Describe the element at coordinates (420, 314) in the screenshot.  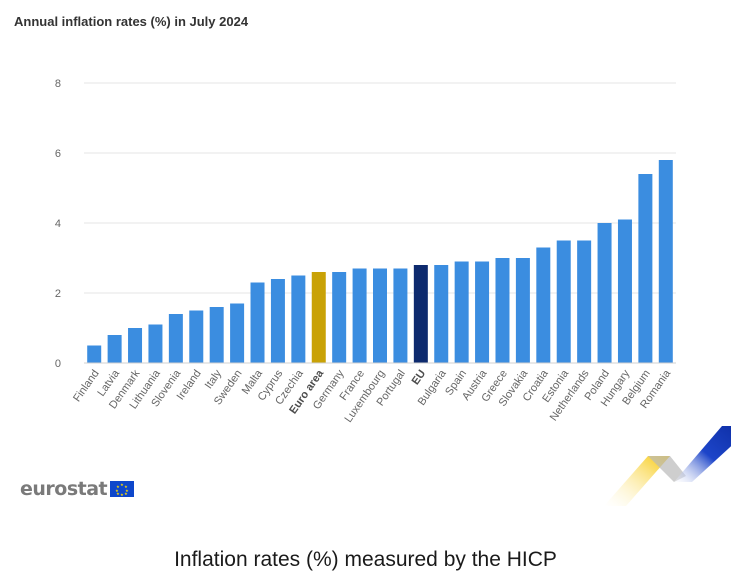
I see `bar-eu` at that location.